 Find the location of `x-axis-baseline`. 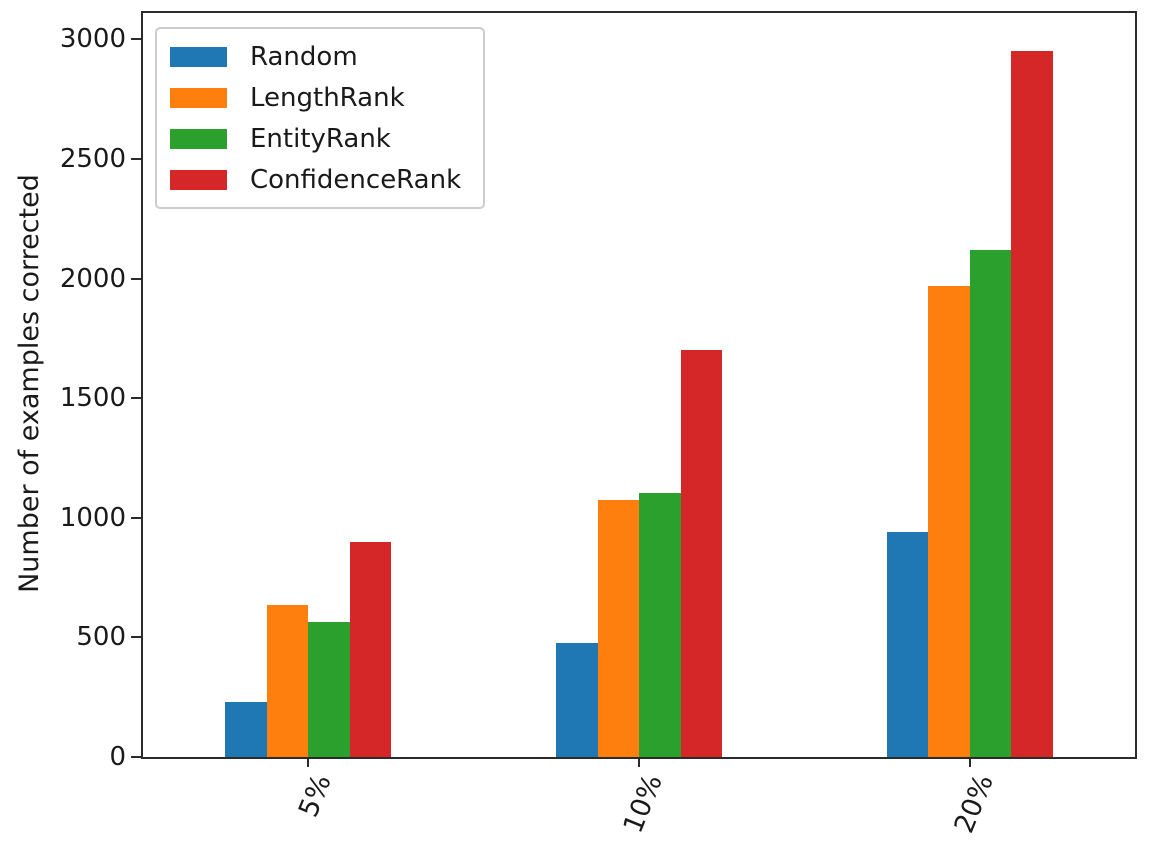

x-axis-baseline is located at coordinates (639, 758).